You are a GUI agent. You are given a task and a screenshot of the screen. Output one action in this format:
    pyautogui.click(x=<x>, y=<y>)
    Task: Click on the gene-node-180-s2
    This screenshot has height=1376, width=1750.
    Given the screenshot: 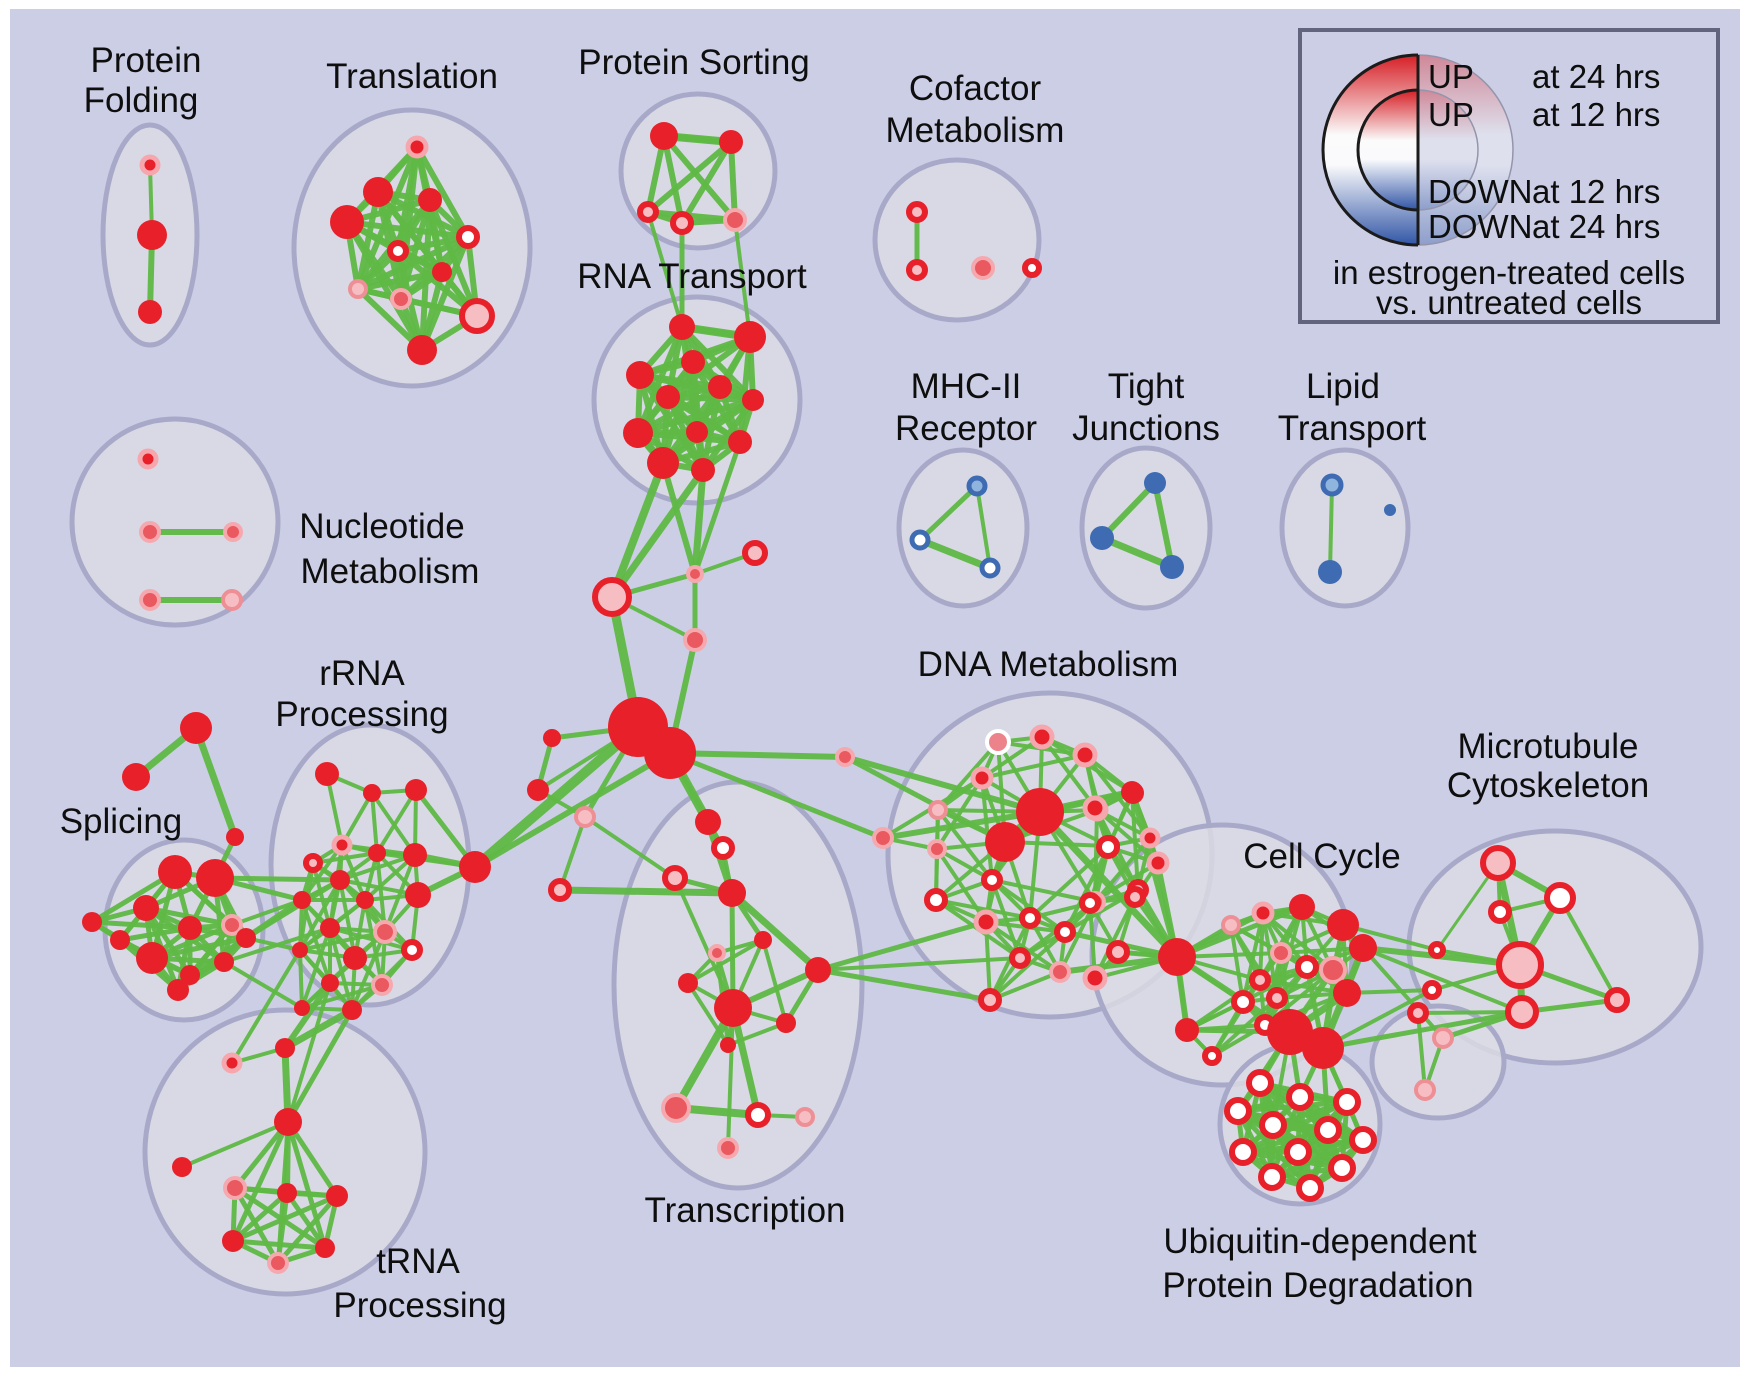 What is the action you would take?
    pyautogui.click(x=1617, y=1000)
    